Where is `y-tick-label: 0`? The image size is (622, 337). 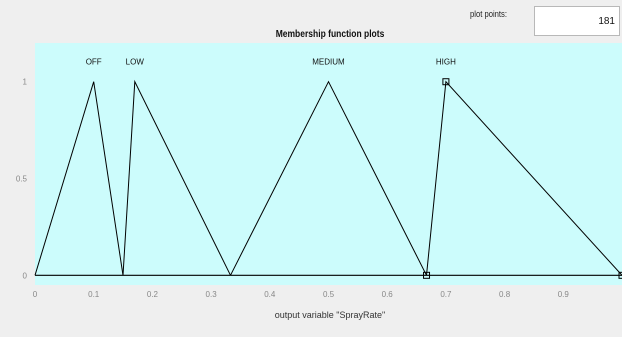
y-tick-label: 0 is located at coordinates (25, 275).